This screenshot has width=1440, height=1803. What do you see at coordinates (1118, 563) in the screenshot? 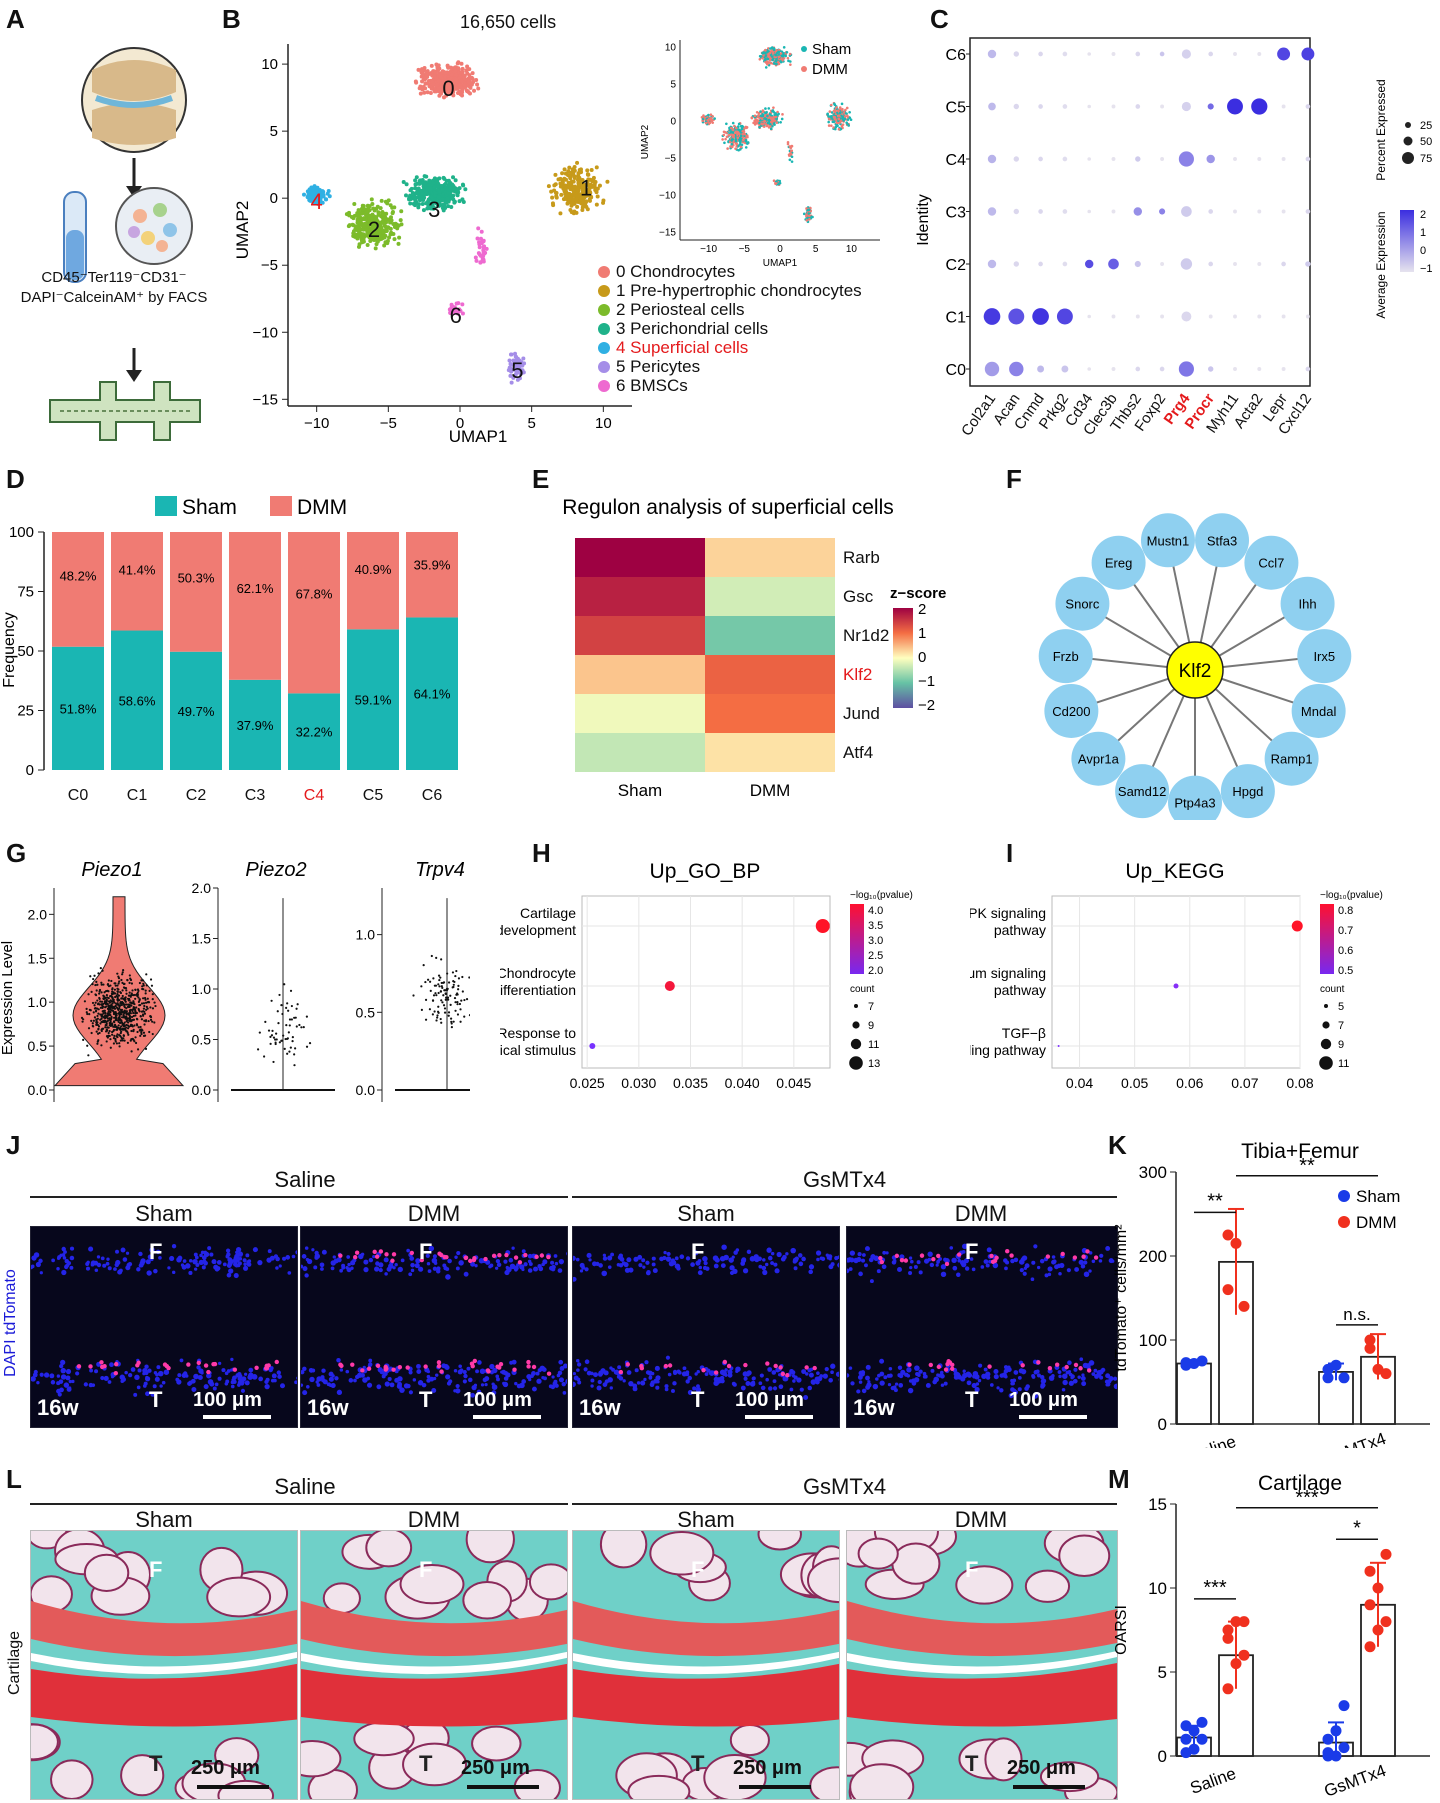
I see `network-node-label: Ereg` at bounding box center [1118, 563].